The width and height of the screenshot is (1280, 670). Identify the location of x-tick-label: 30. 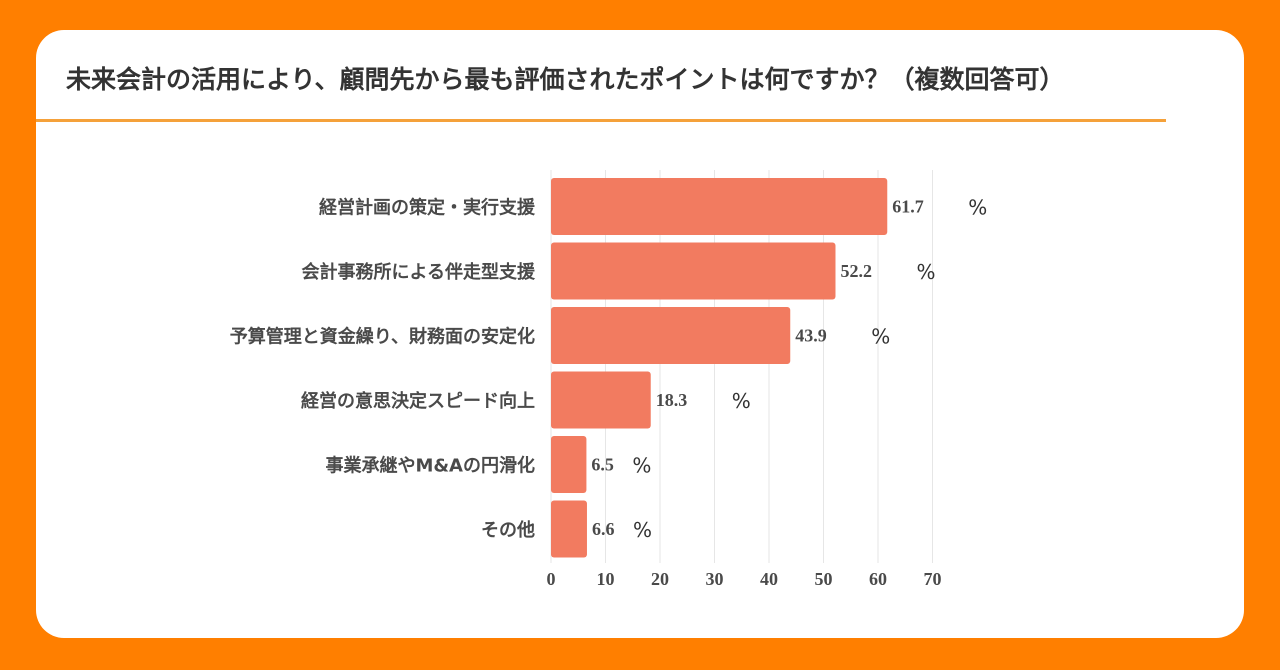
(715, 579).